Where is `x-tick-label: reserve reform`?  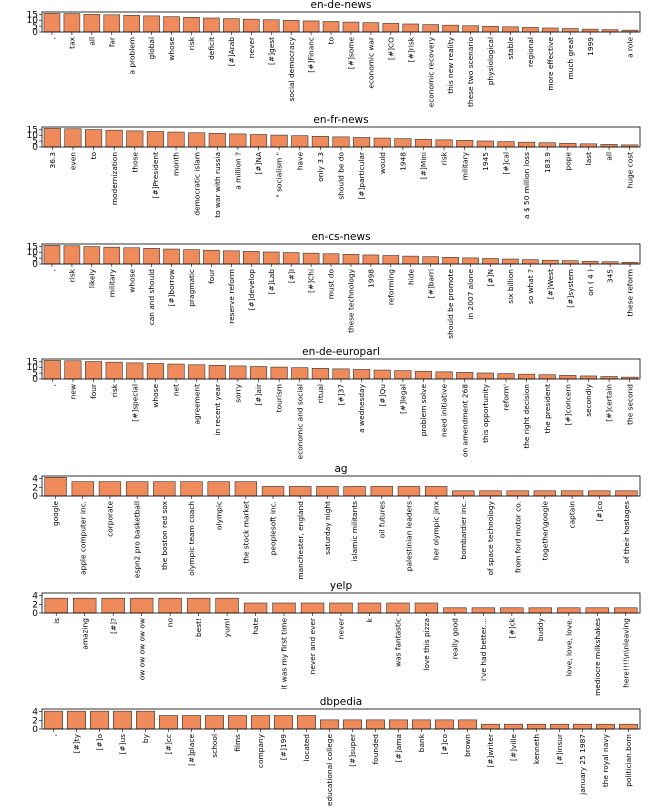 x-tick-label: reserve reform is located at coordinates (231, 296).